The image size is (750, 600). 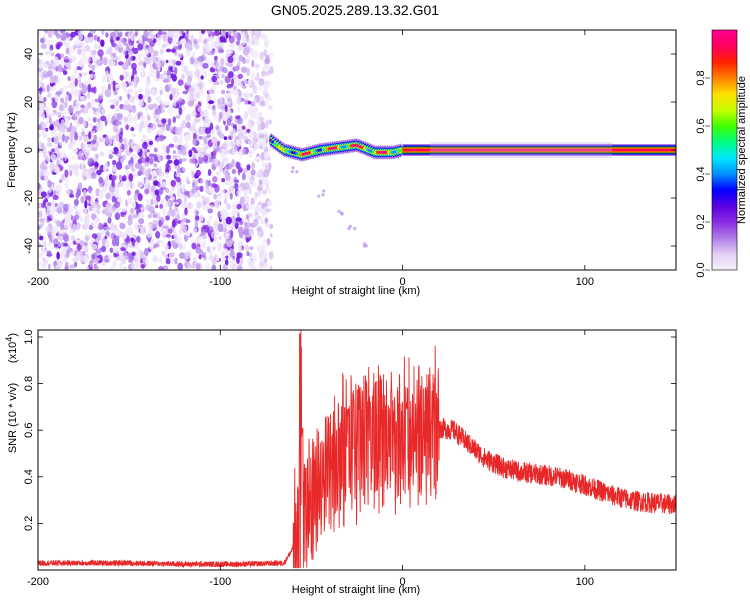 I want to click on y-tick-label: 0.8, so click(x=29, y=383).